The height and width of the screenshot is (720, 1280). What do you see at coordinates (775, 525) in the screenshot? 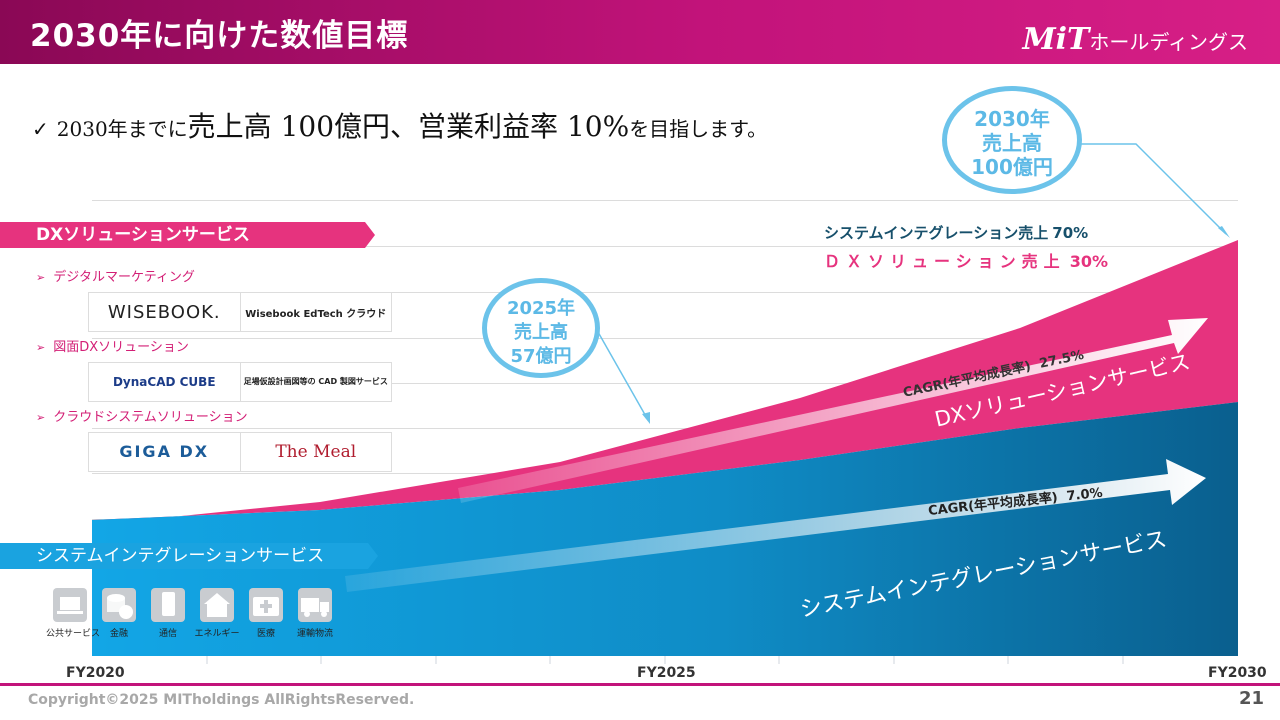
I see `si-growth-arrow` at bounding box center [775, 525].